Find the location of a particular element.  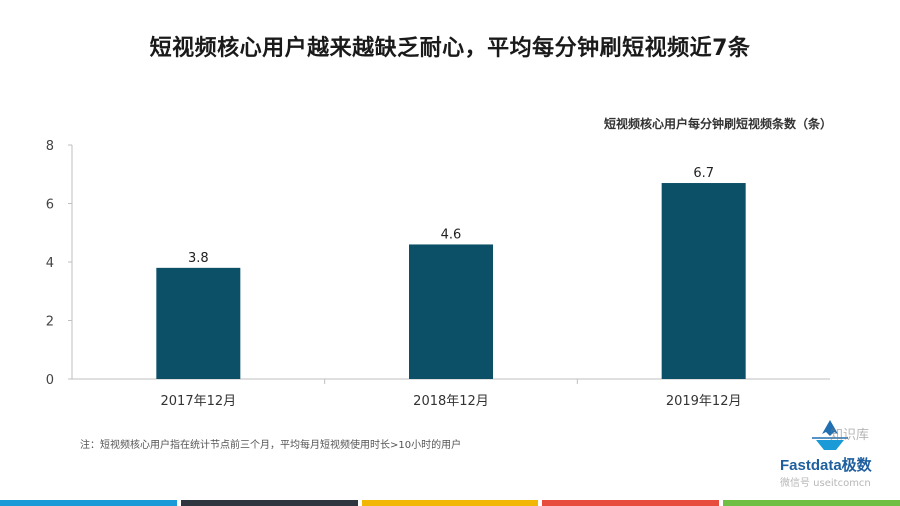

y-tick-label: 2 is located at coordinates (50, 322).